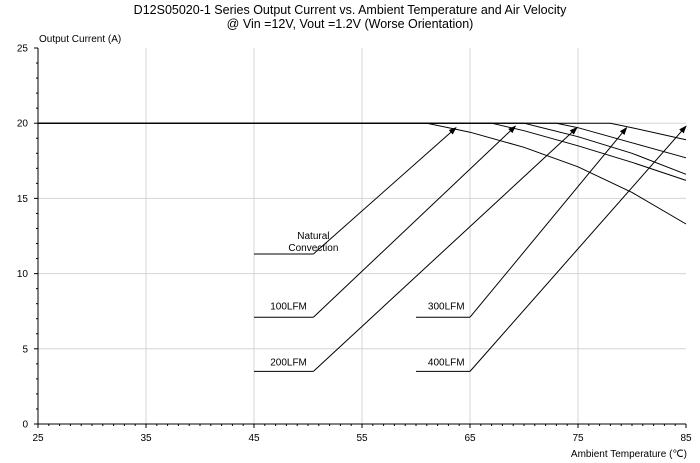 The width and height of the screenshot is (700, 463). I want to click on y-tick-label: 20, so click(23, 124).